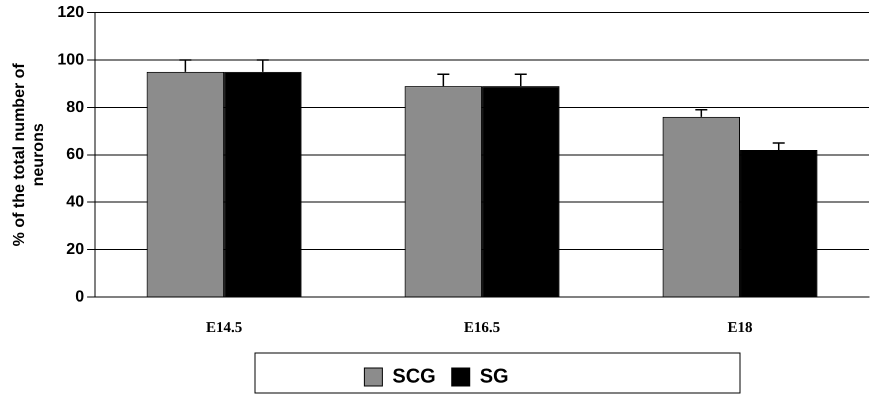 This screenshot has width=877, height=405. Describe the element at coordinates (494, 377) in the screenshot. I see `legend-label: SG` at that location.